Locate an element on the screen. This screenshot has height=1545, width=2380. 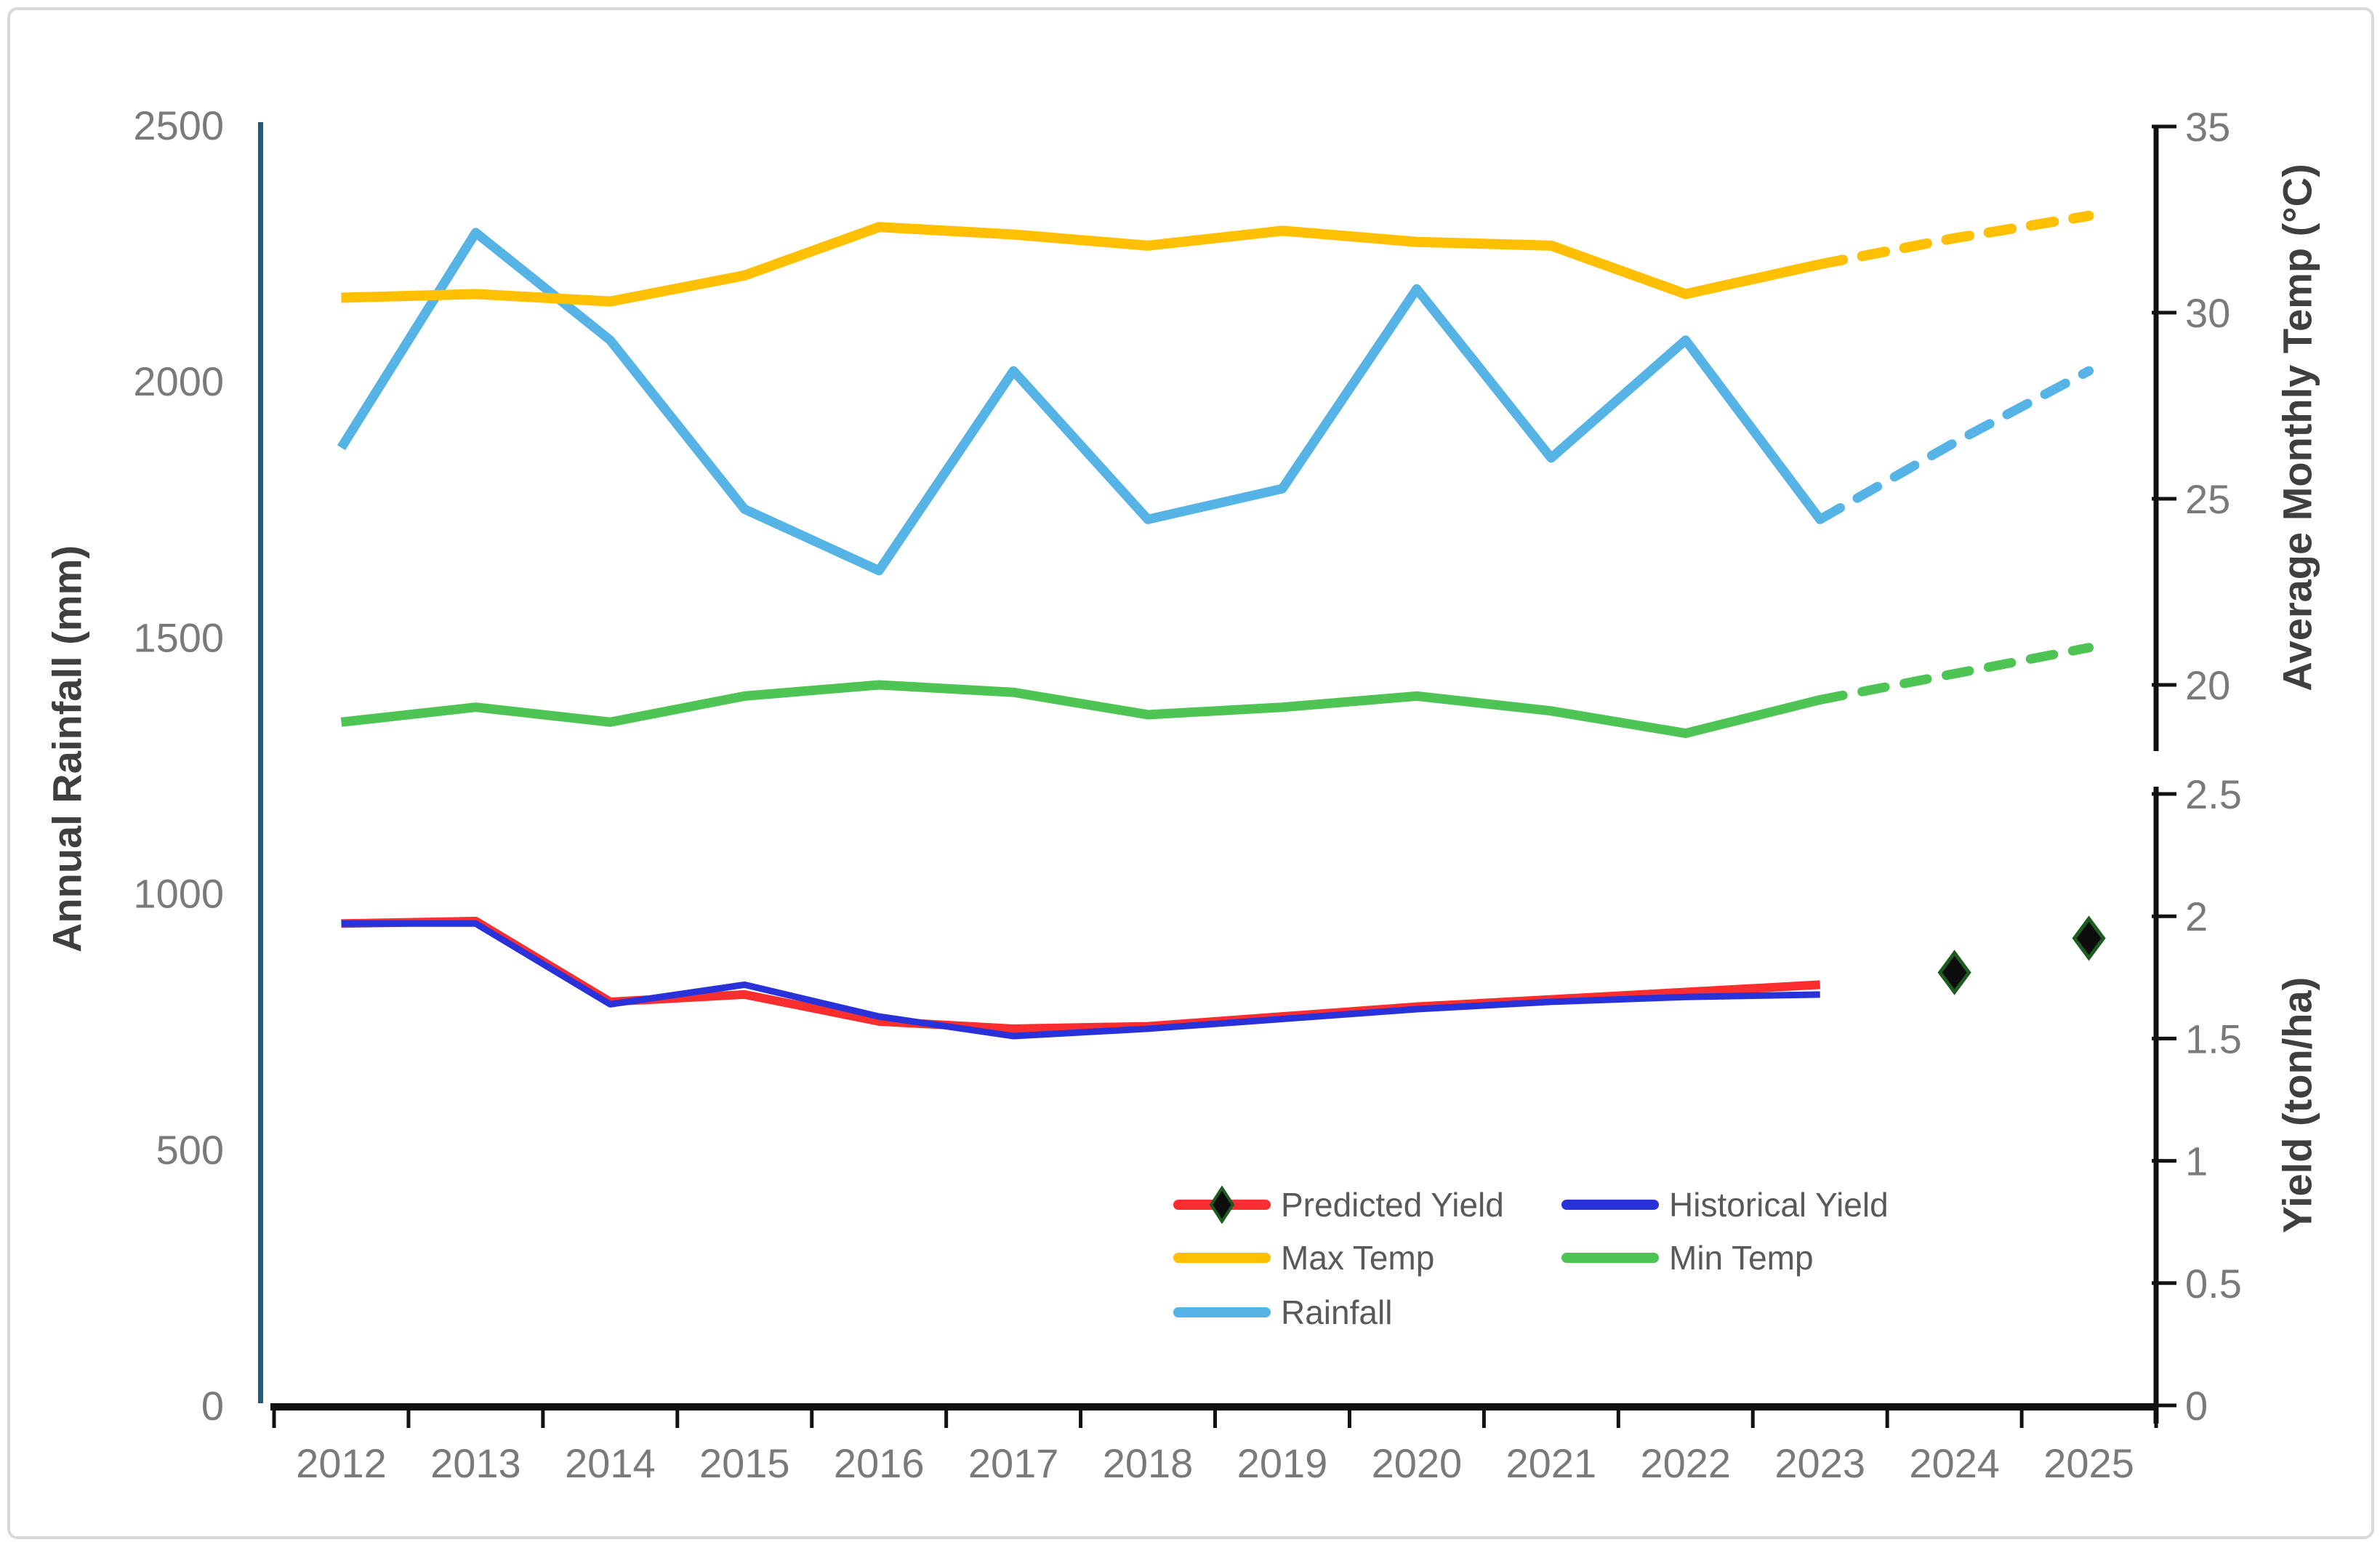
x-axis-year-label: 2019 is located at coordinates (1283, 1463).